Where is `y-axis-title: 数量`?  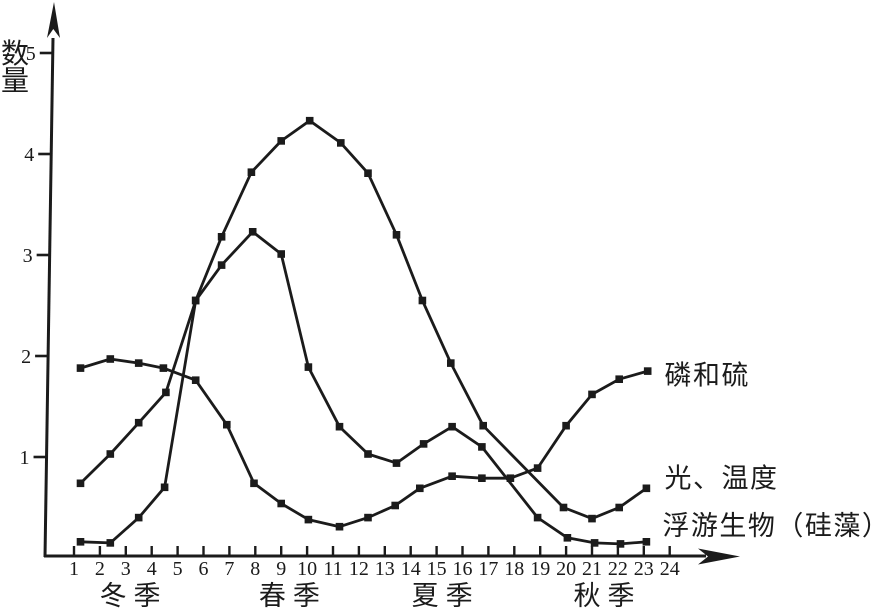
y-axis-title: 数量 is located at coordinates (15, 67).